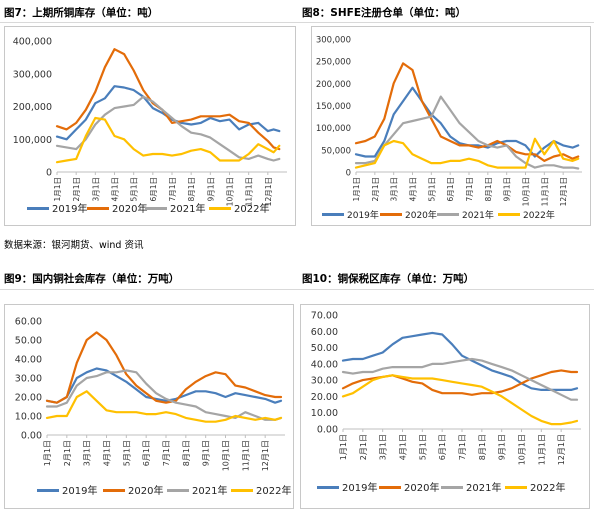 The width and height of the screenshot is (594, 515). Describe the element at coordinates (388, 279) in the screenshot. I see `figure-10-title: 图10：铜保税区库存（单位：万吨）` at that location.